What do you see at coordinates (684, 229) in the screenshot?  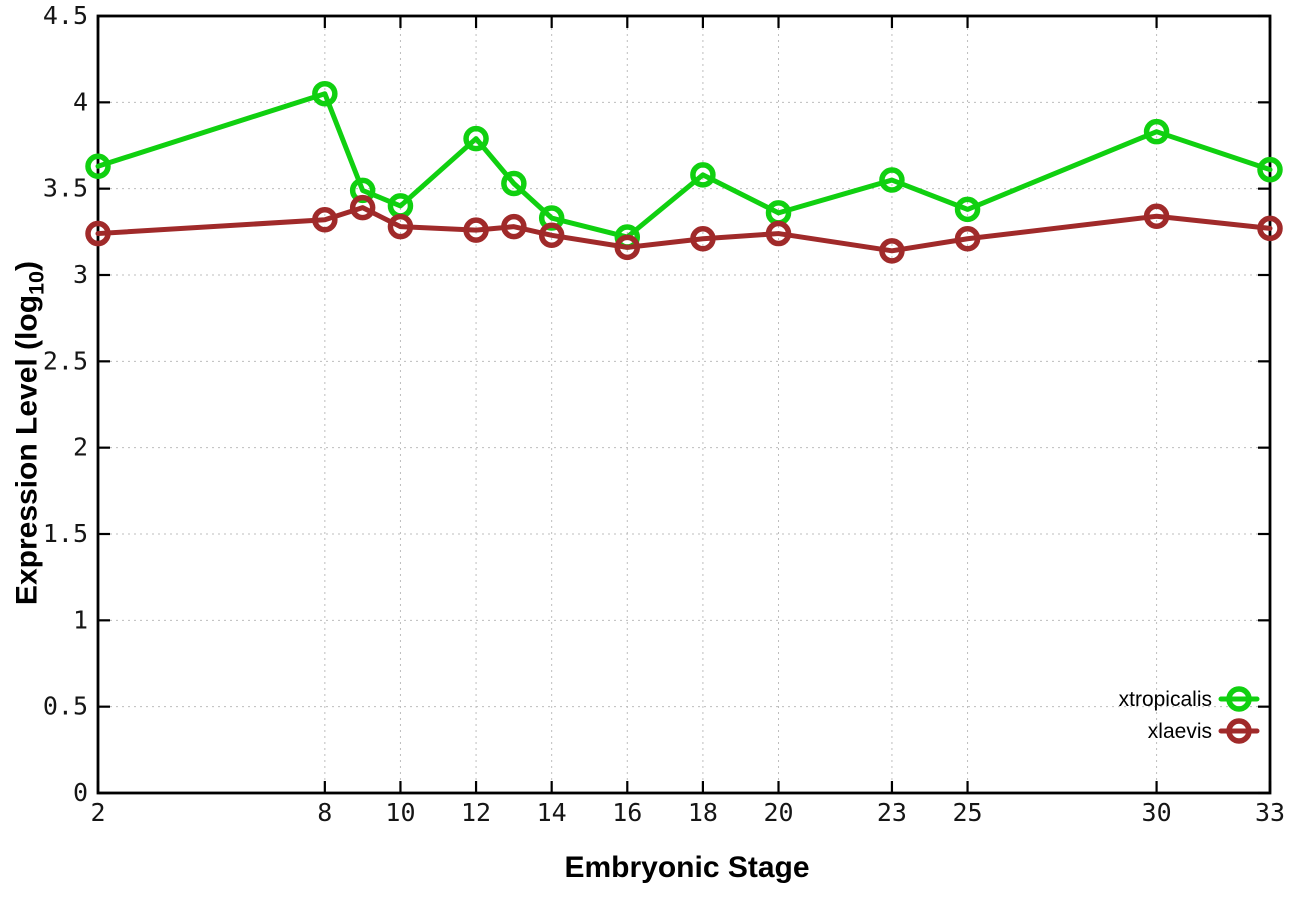 I see `series-line-xlaevis` at bounding box center [684, 229].